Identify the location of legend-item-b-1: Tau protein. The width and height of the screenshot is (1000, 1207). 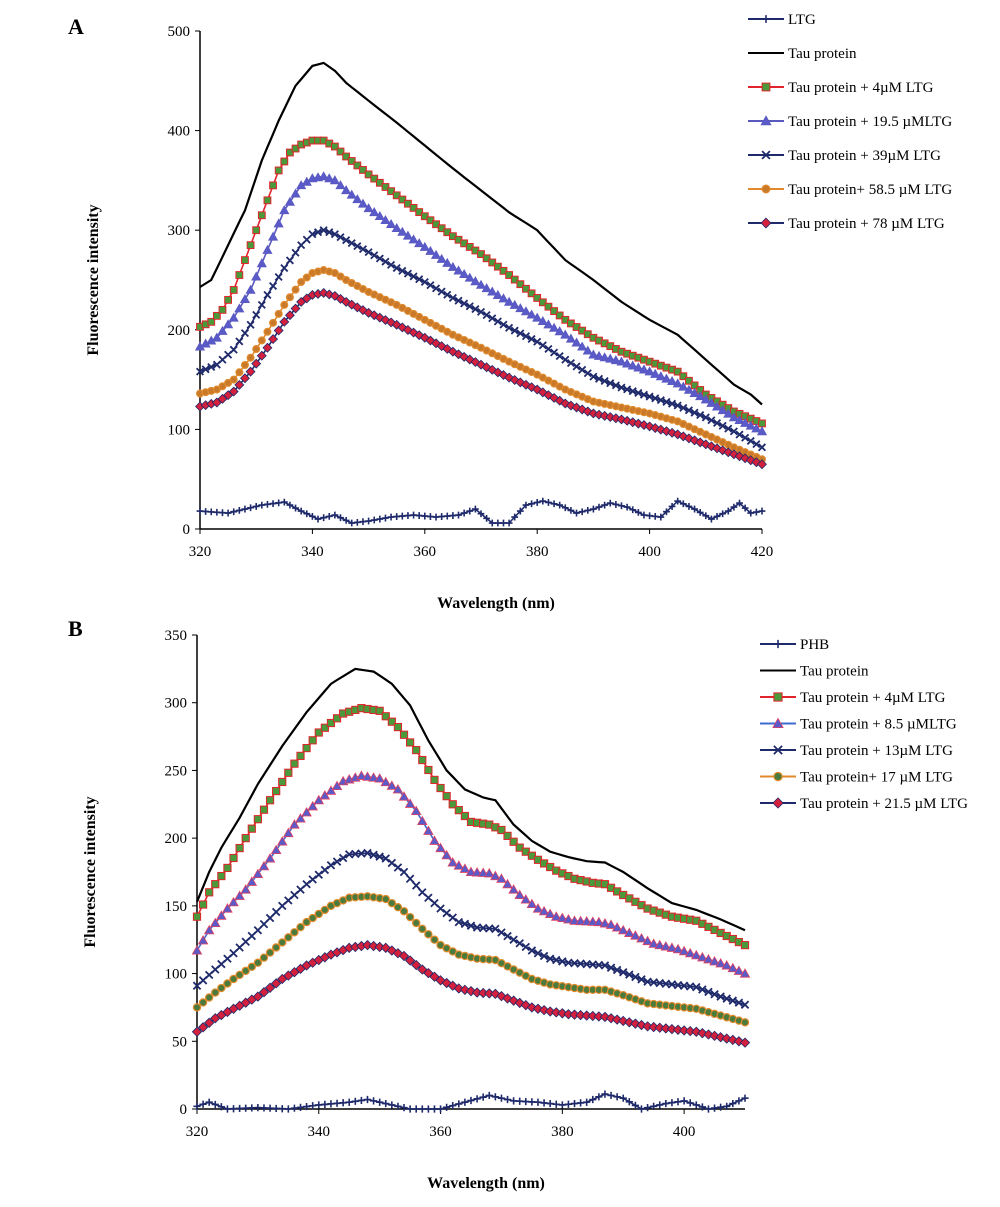
(814, 672).